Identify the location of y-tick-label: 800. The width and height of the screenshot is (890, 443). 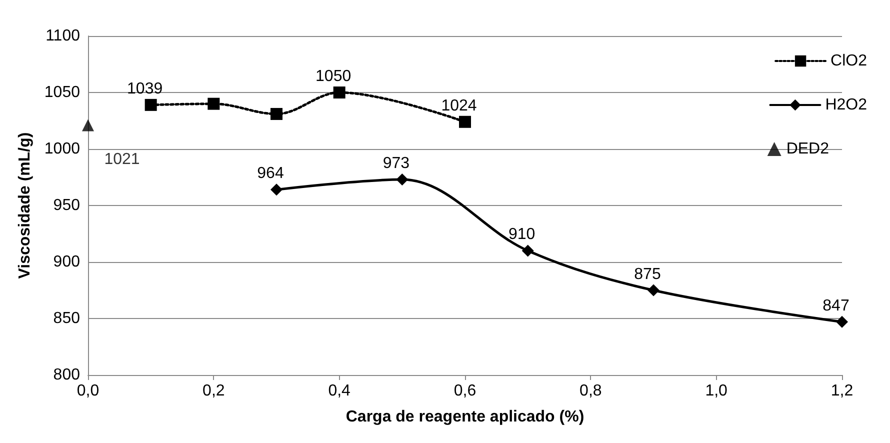
(66, 375).